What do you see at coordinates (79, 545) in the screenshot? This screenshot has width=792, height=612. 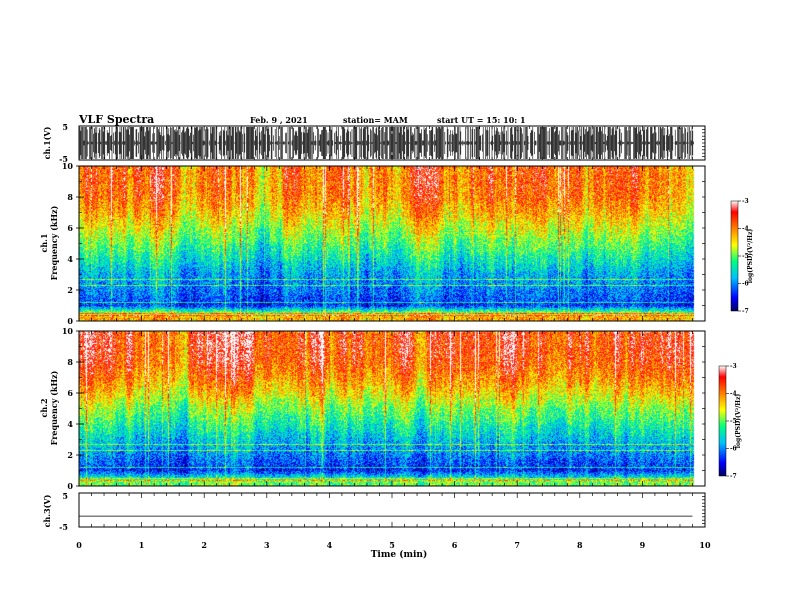 I see `x-tick-label: 0` at bounding box center [79, 545].